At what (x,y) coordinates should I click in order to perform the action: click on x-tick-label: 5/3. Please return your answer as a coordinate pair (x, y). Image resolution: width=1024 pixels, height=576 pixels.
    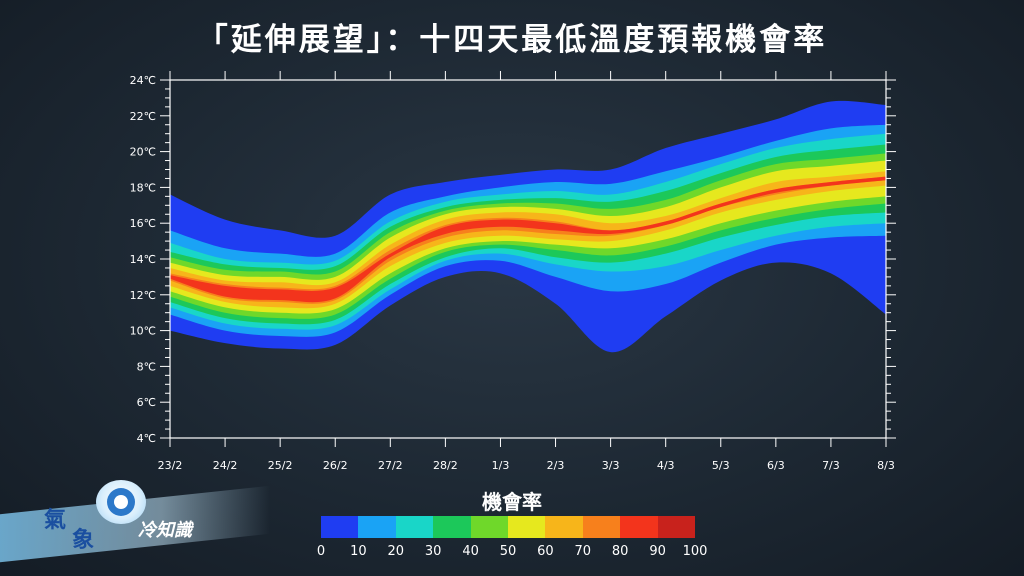
    Looking at the image, I should click on (721, 465).